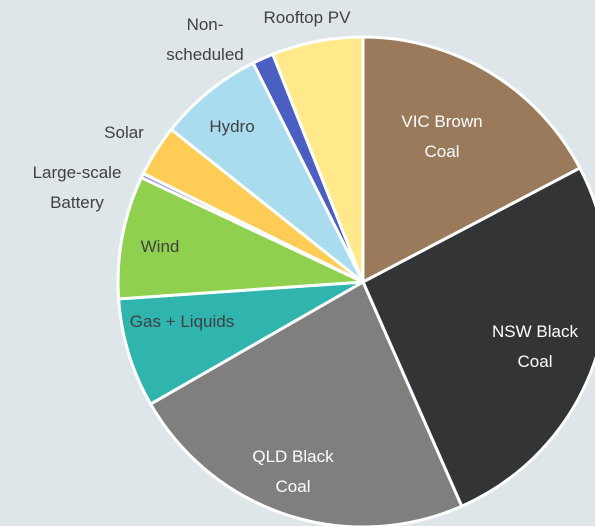  Describe the element at coordinates (205, 39) in the screenshot. I see `slice-label: Non-scheduled` at that location.